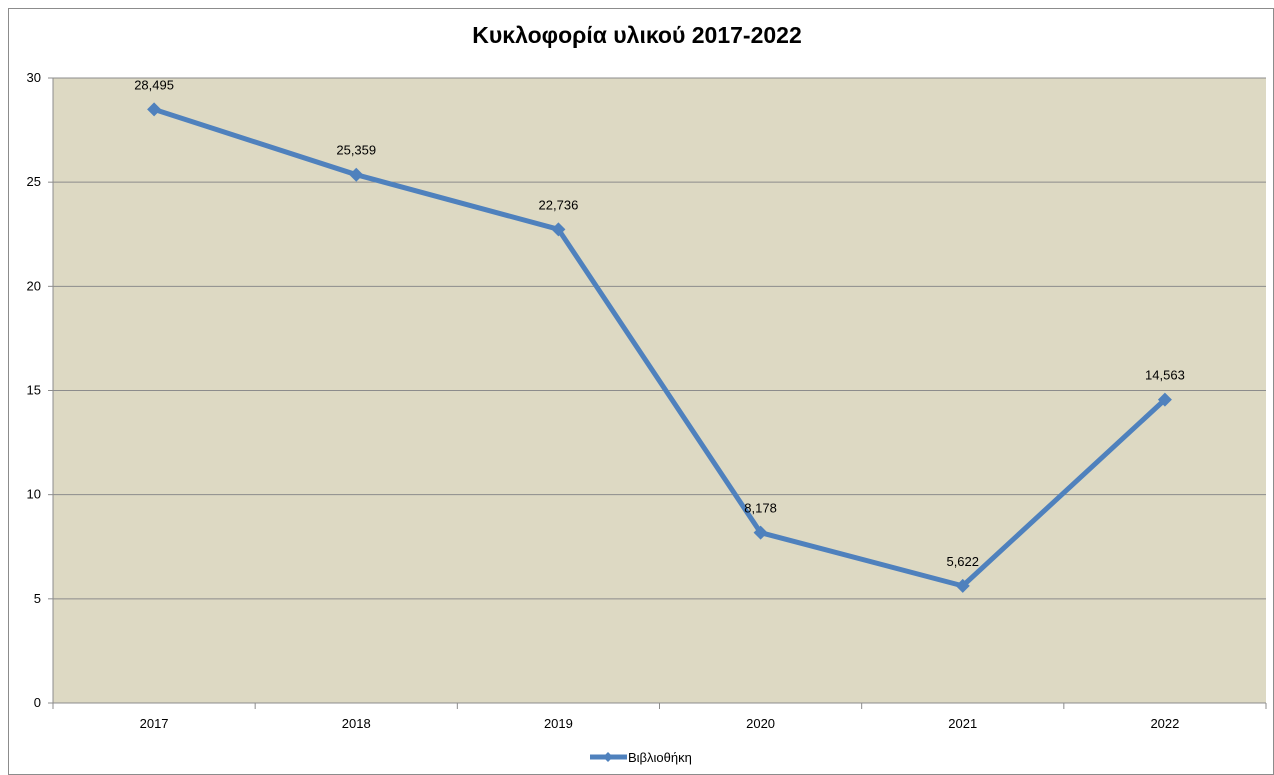 This screenshot has width=1274, height=775. What do you see at coordinates (37, 702) in the screenshot?
I see `y-tick-label: 0` at bounding box center [37, 702].